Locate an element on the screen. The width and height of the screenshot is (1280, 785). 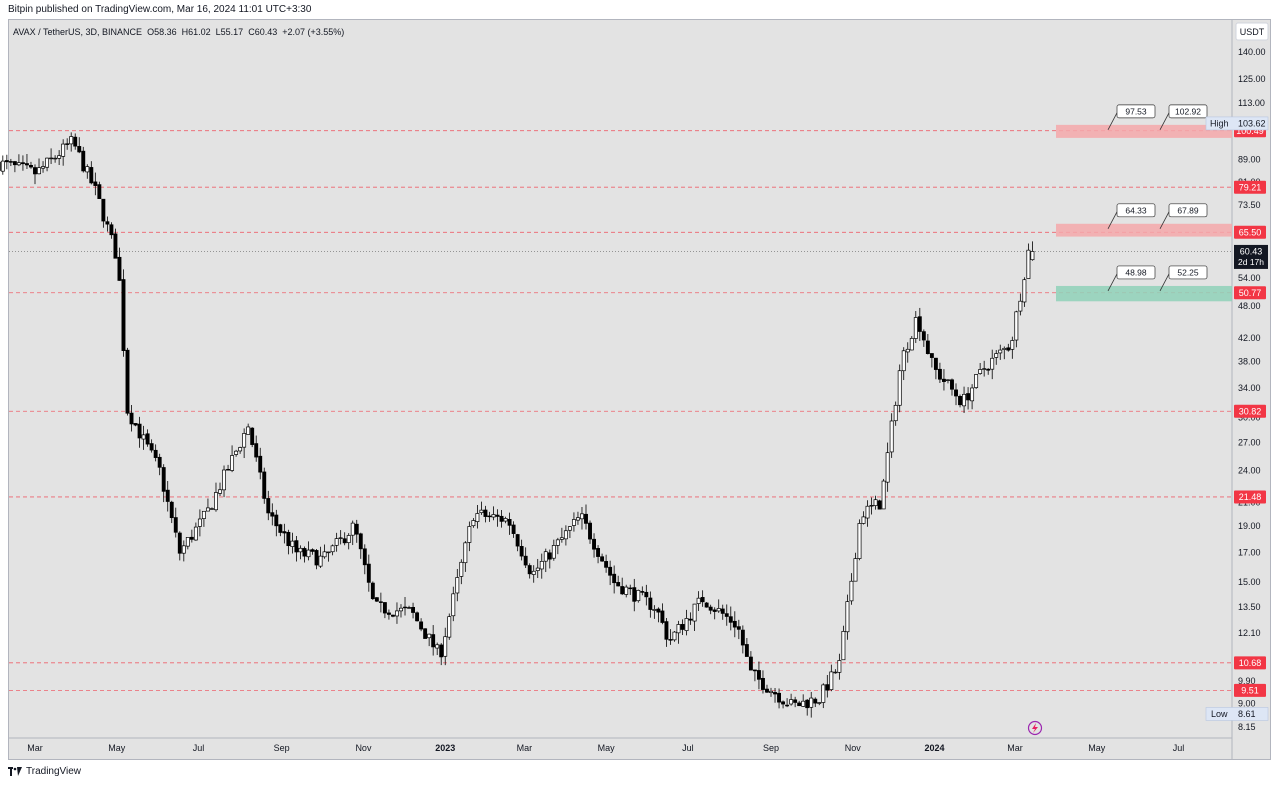
zone-callout-right: 102.92 is located at coordinates (1188, 111).